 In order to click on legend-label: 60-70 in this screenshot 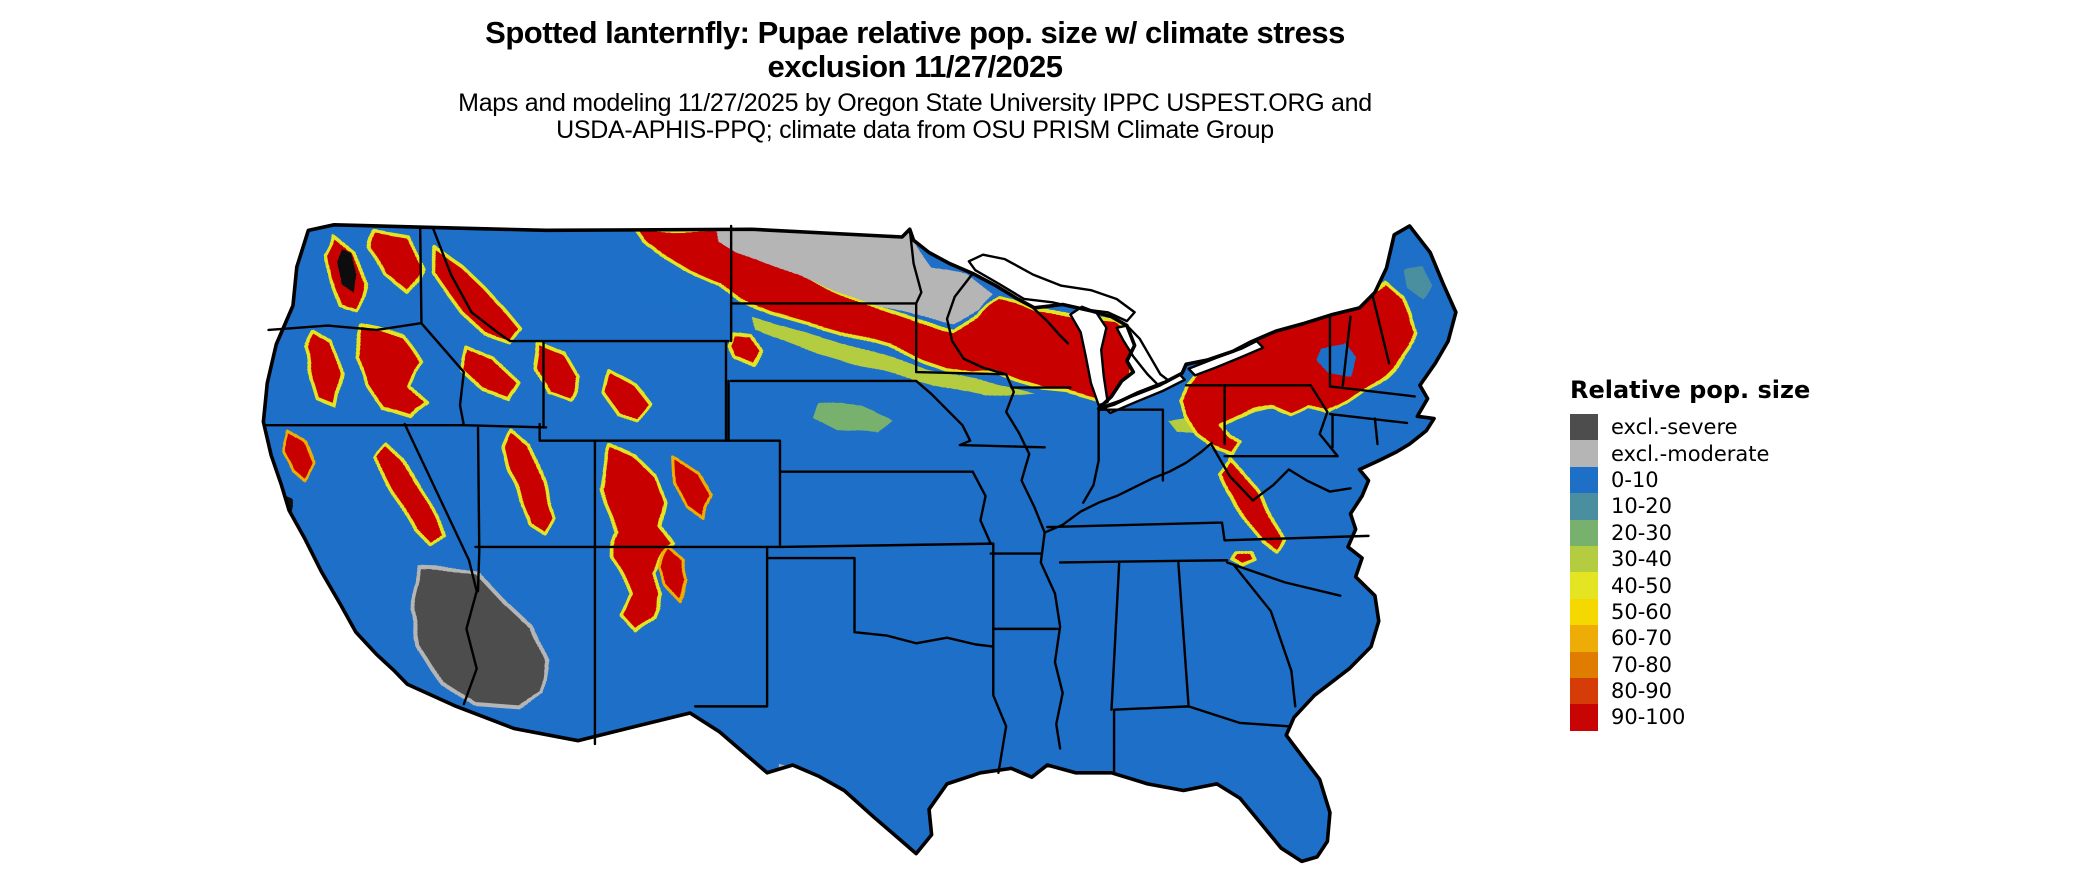, I will do `click(1642, 638)`.